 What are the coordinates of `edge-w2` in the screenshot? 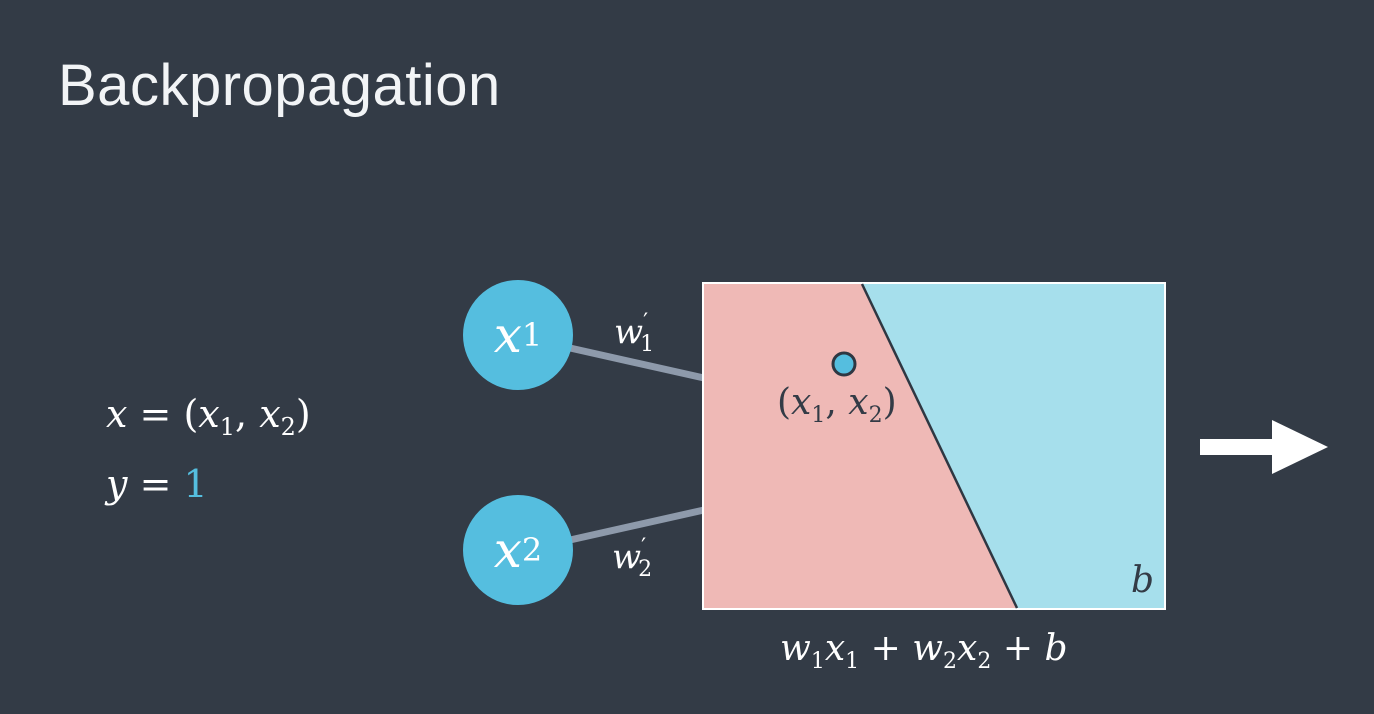 It's located at (637, 525).